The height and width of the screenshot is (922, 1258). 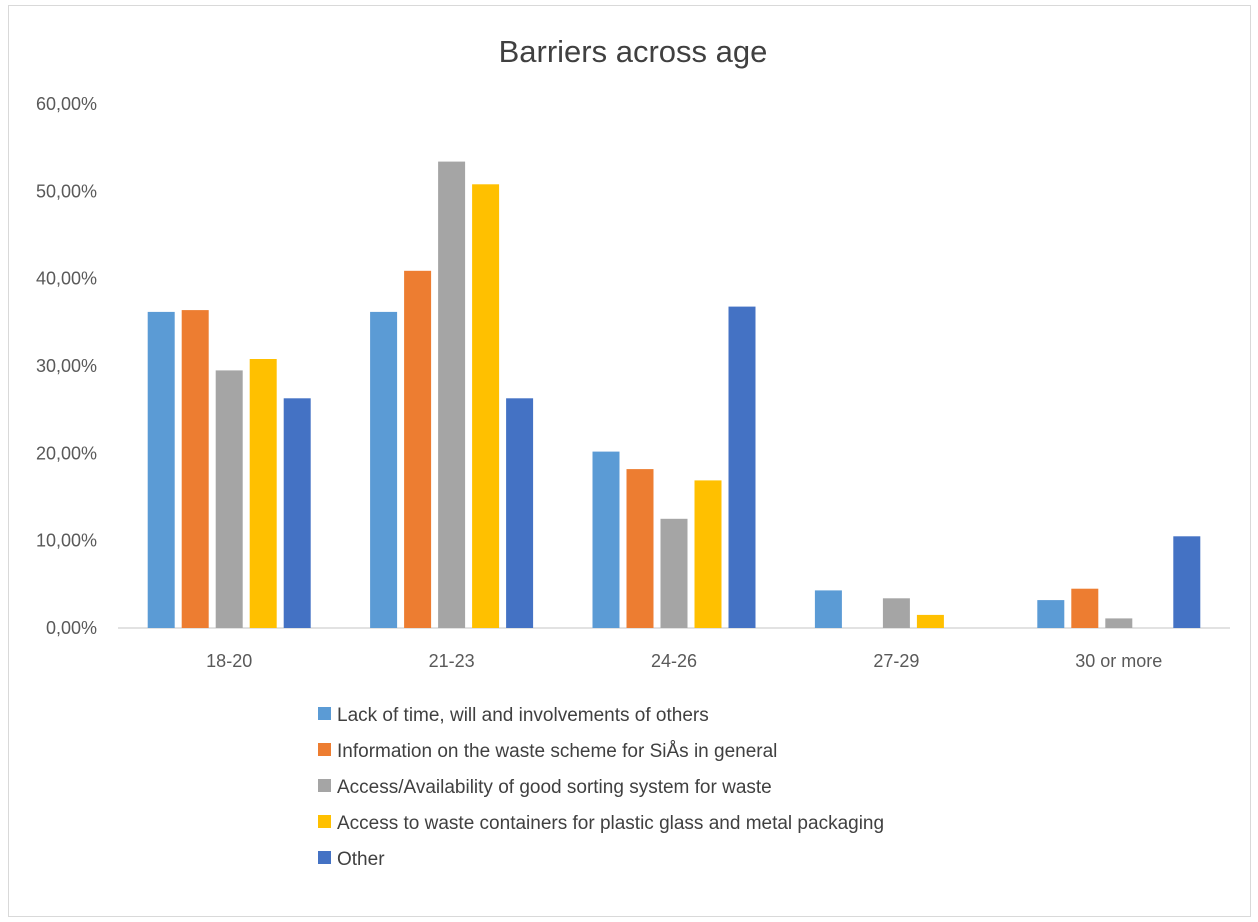 I want to click on y-tick-label: 20,00%, so click(x=66, y=453).